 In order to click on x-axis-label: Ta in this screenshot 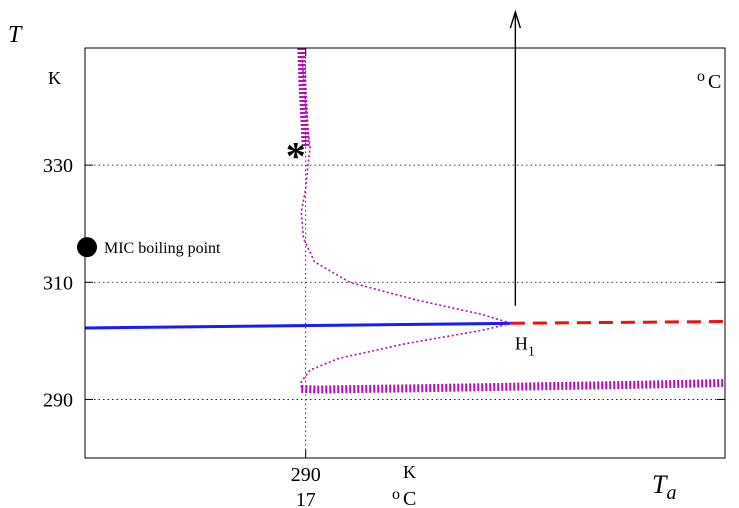, I will do `click(664, 487)`.